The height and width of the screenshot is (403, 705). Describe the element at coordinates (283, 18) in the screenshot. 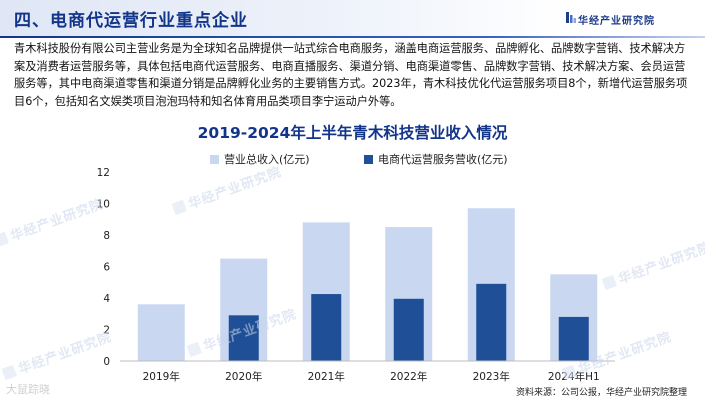

I see `header-bar` at that location.